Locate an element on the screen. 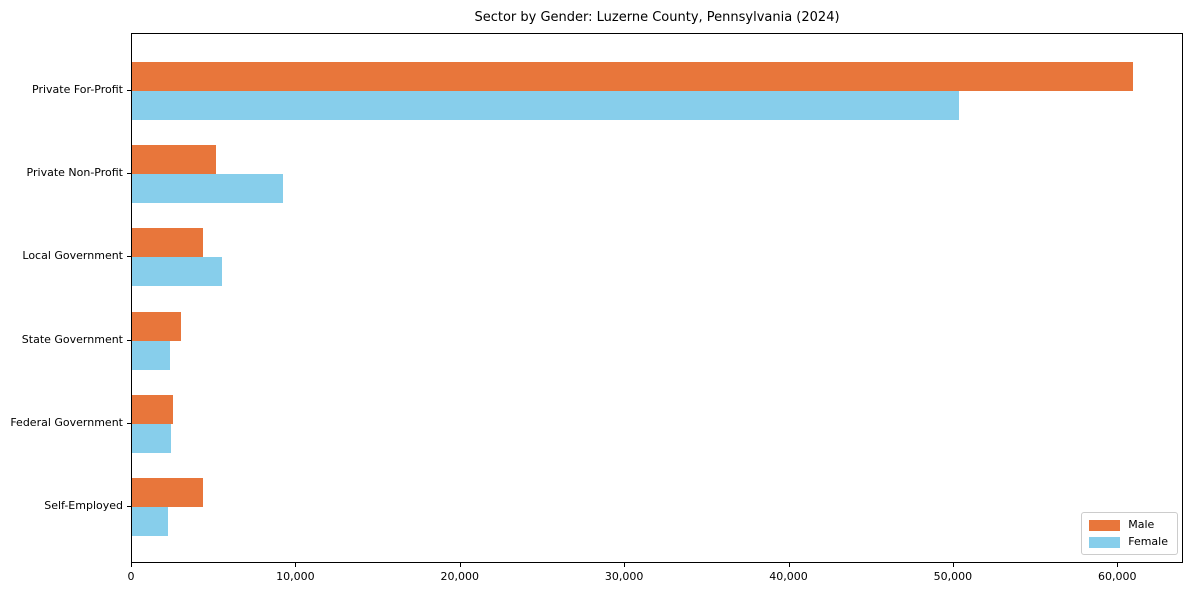 Image resolution: width=1200 pixels, height=600 pixels. x-tick-label-20000: 20,000 is located at coordinates (460, 576).